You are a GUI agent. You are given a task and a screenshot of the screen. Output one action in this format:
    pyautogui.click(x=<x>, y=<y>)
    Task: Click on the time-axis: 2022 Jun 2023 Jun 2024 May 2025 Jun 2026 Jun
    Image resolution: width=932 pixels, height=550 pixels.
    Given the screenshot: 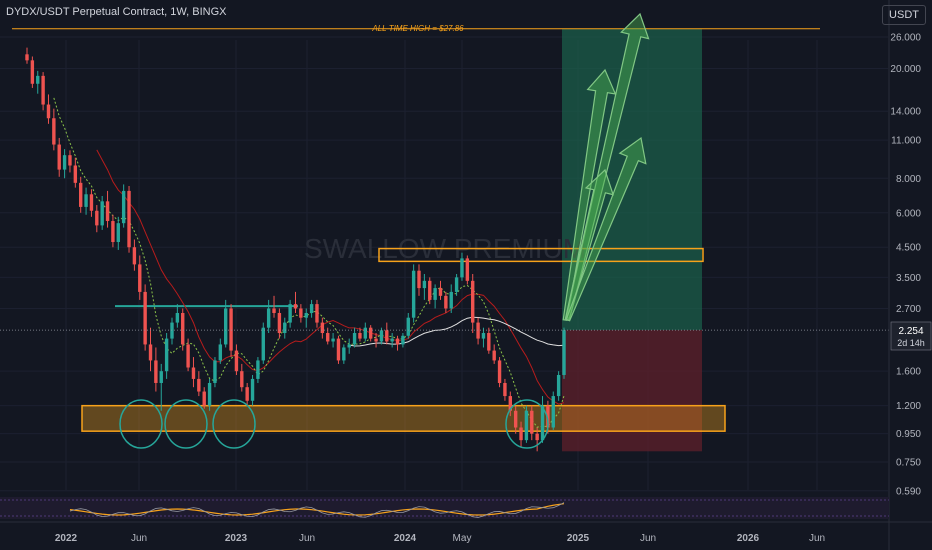 What is the action you would take?
    pyautogui.click(x=466, y=532)
    